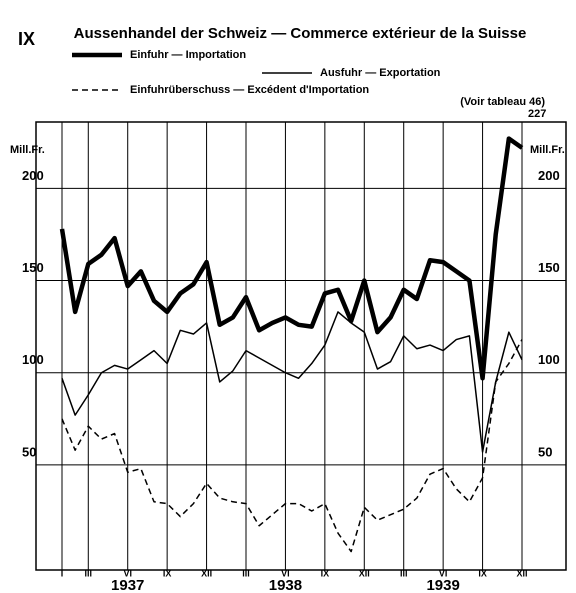  Describe the element at coordinates (33, 175) in the screenshot. I see `y-tick-label: 200` at that location.